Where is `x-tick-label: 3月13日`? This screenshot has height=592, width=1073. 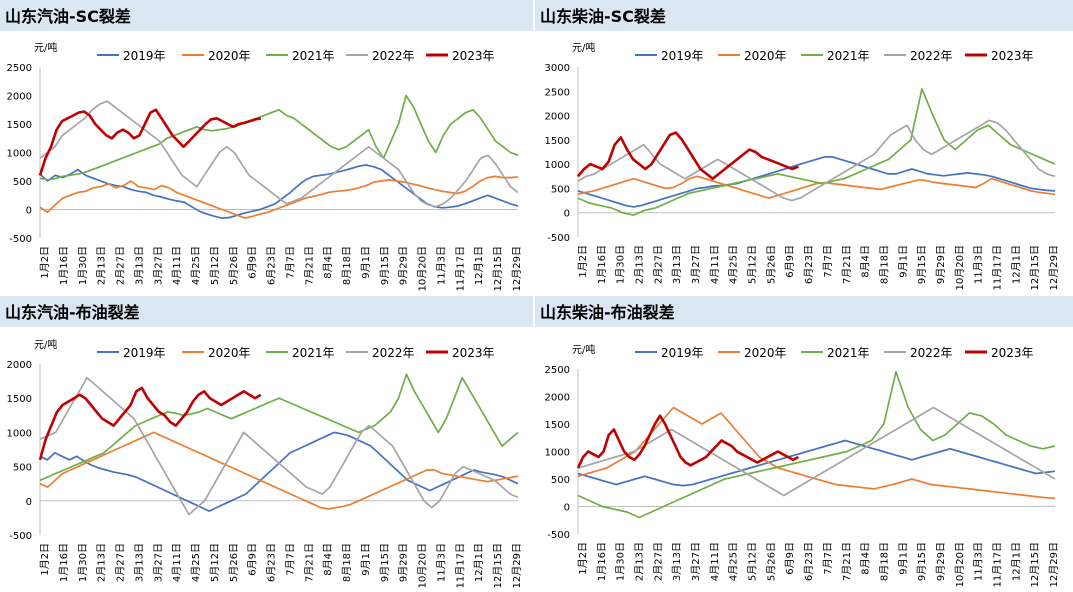 x-tick-label: 3月13日 is located at coordinates (139, 265).